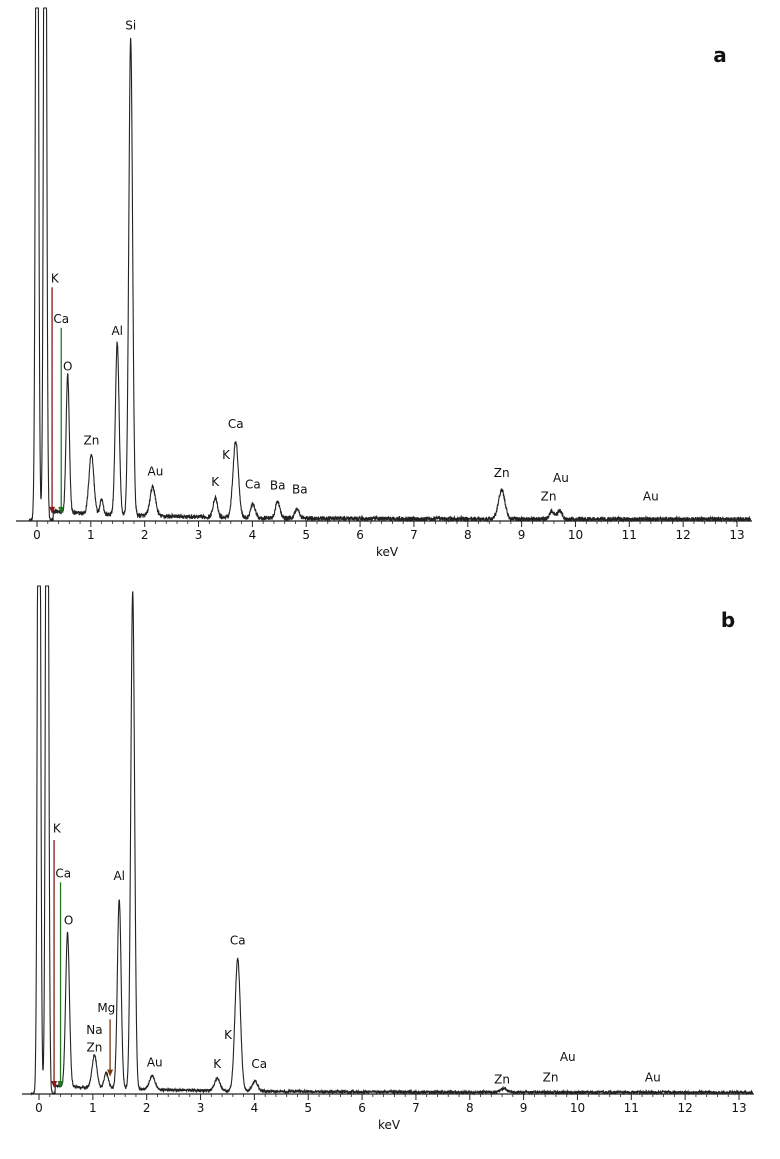  I want to click on peak-label: Na, so click(94, 1030).